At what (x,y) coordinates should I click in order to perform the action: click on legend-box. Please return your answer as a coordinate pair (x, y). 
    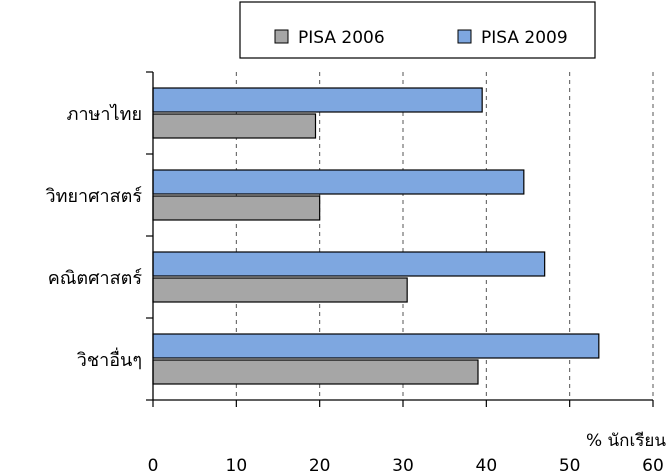
    Looking at the image, I should click on (417, 30).